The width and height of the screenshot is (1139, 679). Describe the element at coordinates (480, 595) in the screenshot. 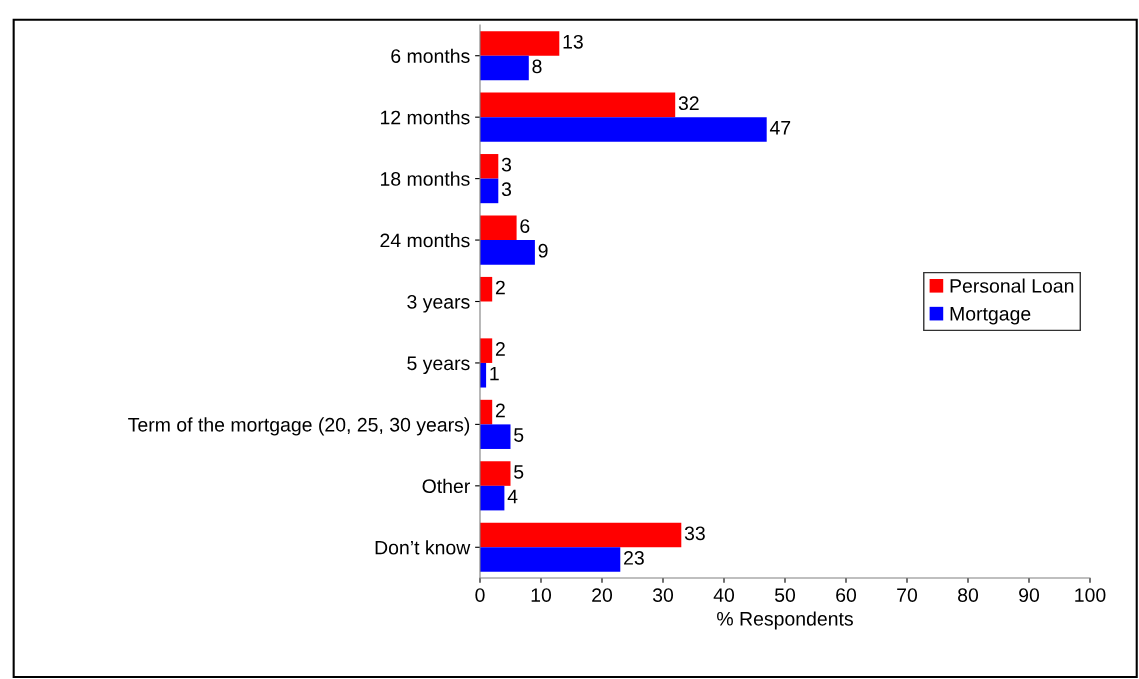

I see `x-tick-label: 0` at that location.